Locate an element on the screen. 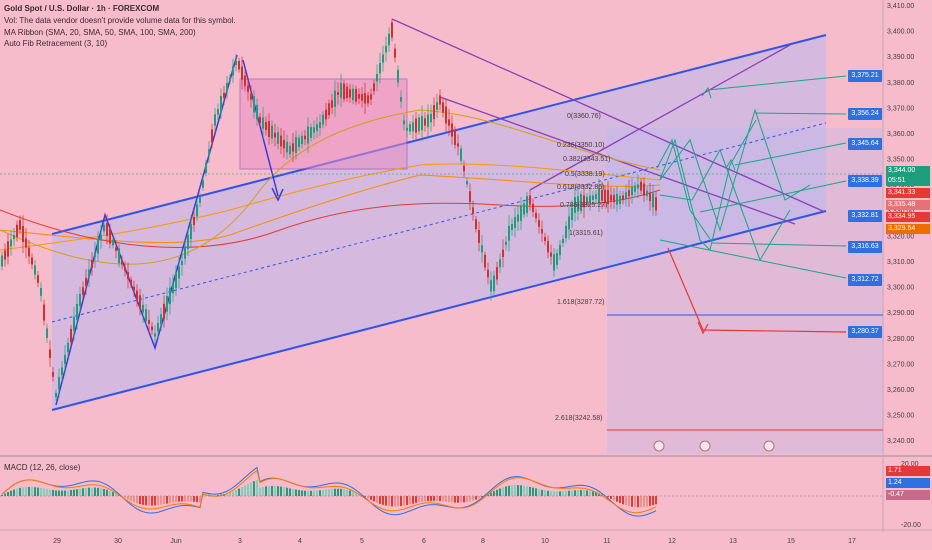  macd-legend: MACD (12, 26, close) is located at coordinates (42, 467).